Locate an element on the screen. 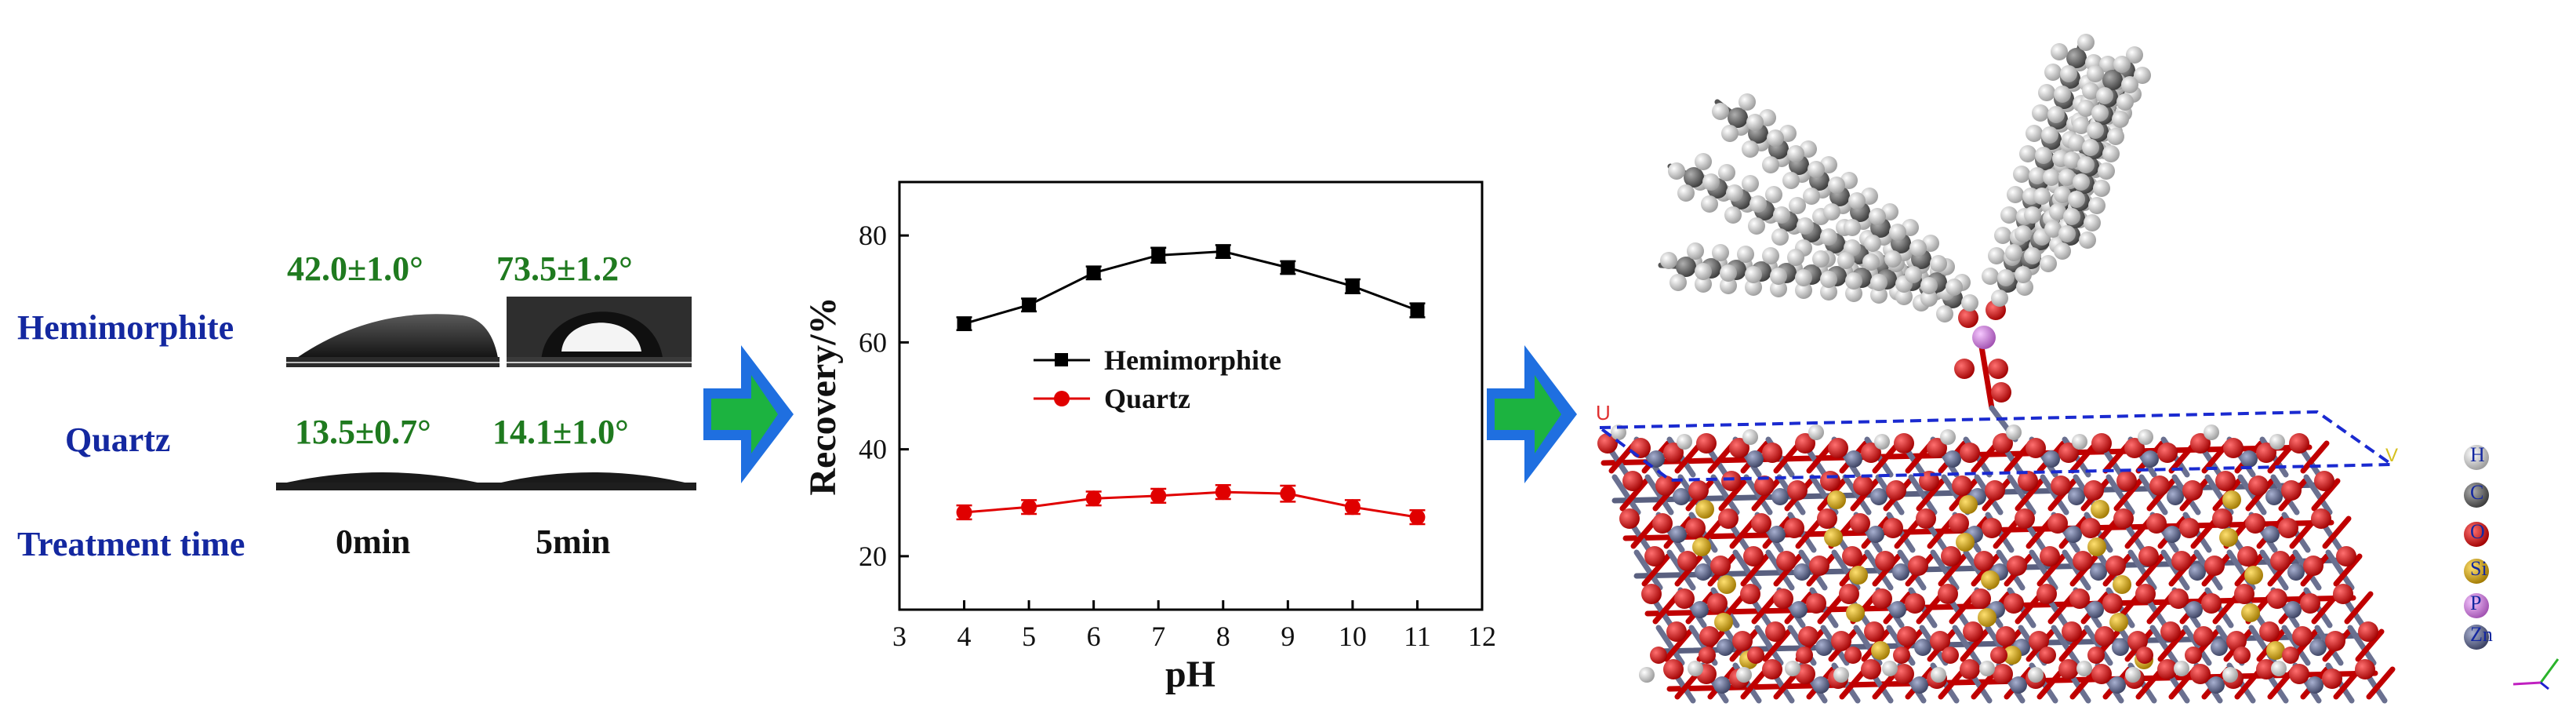 The height and width of the screenshot is (725, 2576). element-legend: H C O Si P Zn is located at coordinates (2478, 547).